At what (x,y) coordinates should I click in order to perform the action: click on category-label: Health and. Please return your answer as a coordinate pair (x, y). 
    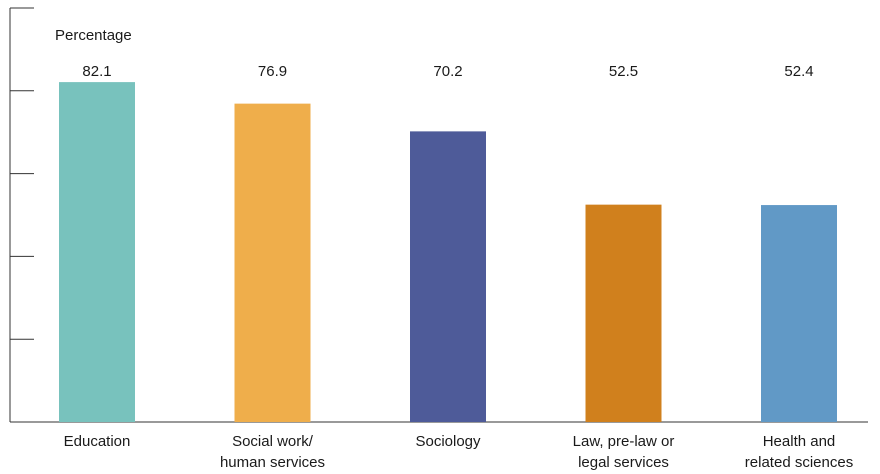
    Looking at the image, I should click on (799, 441).